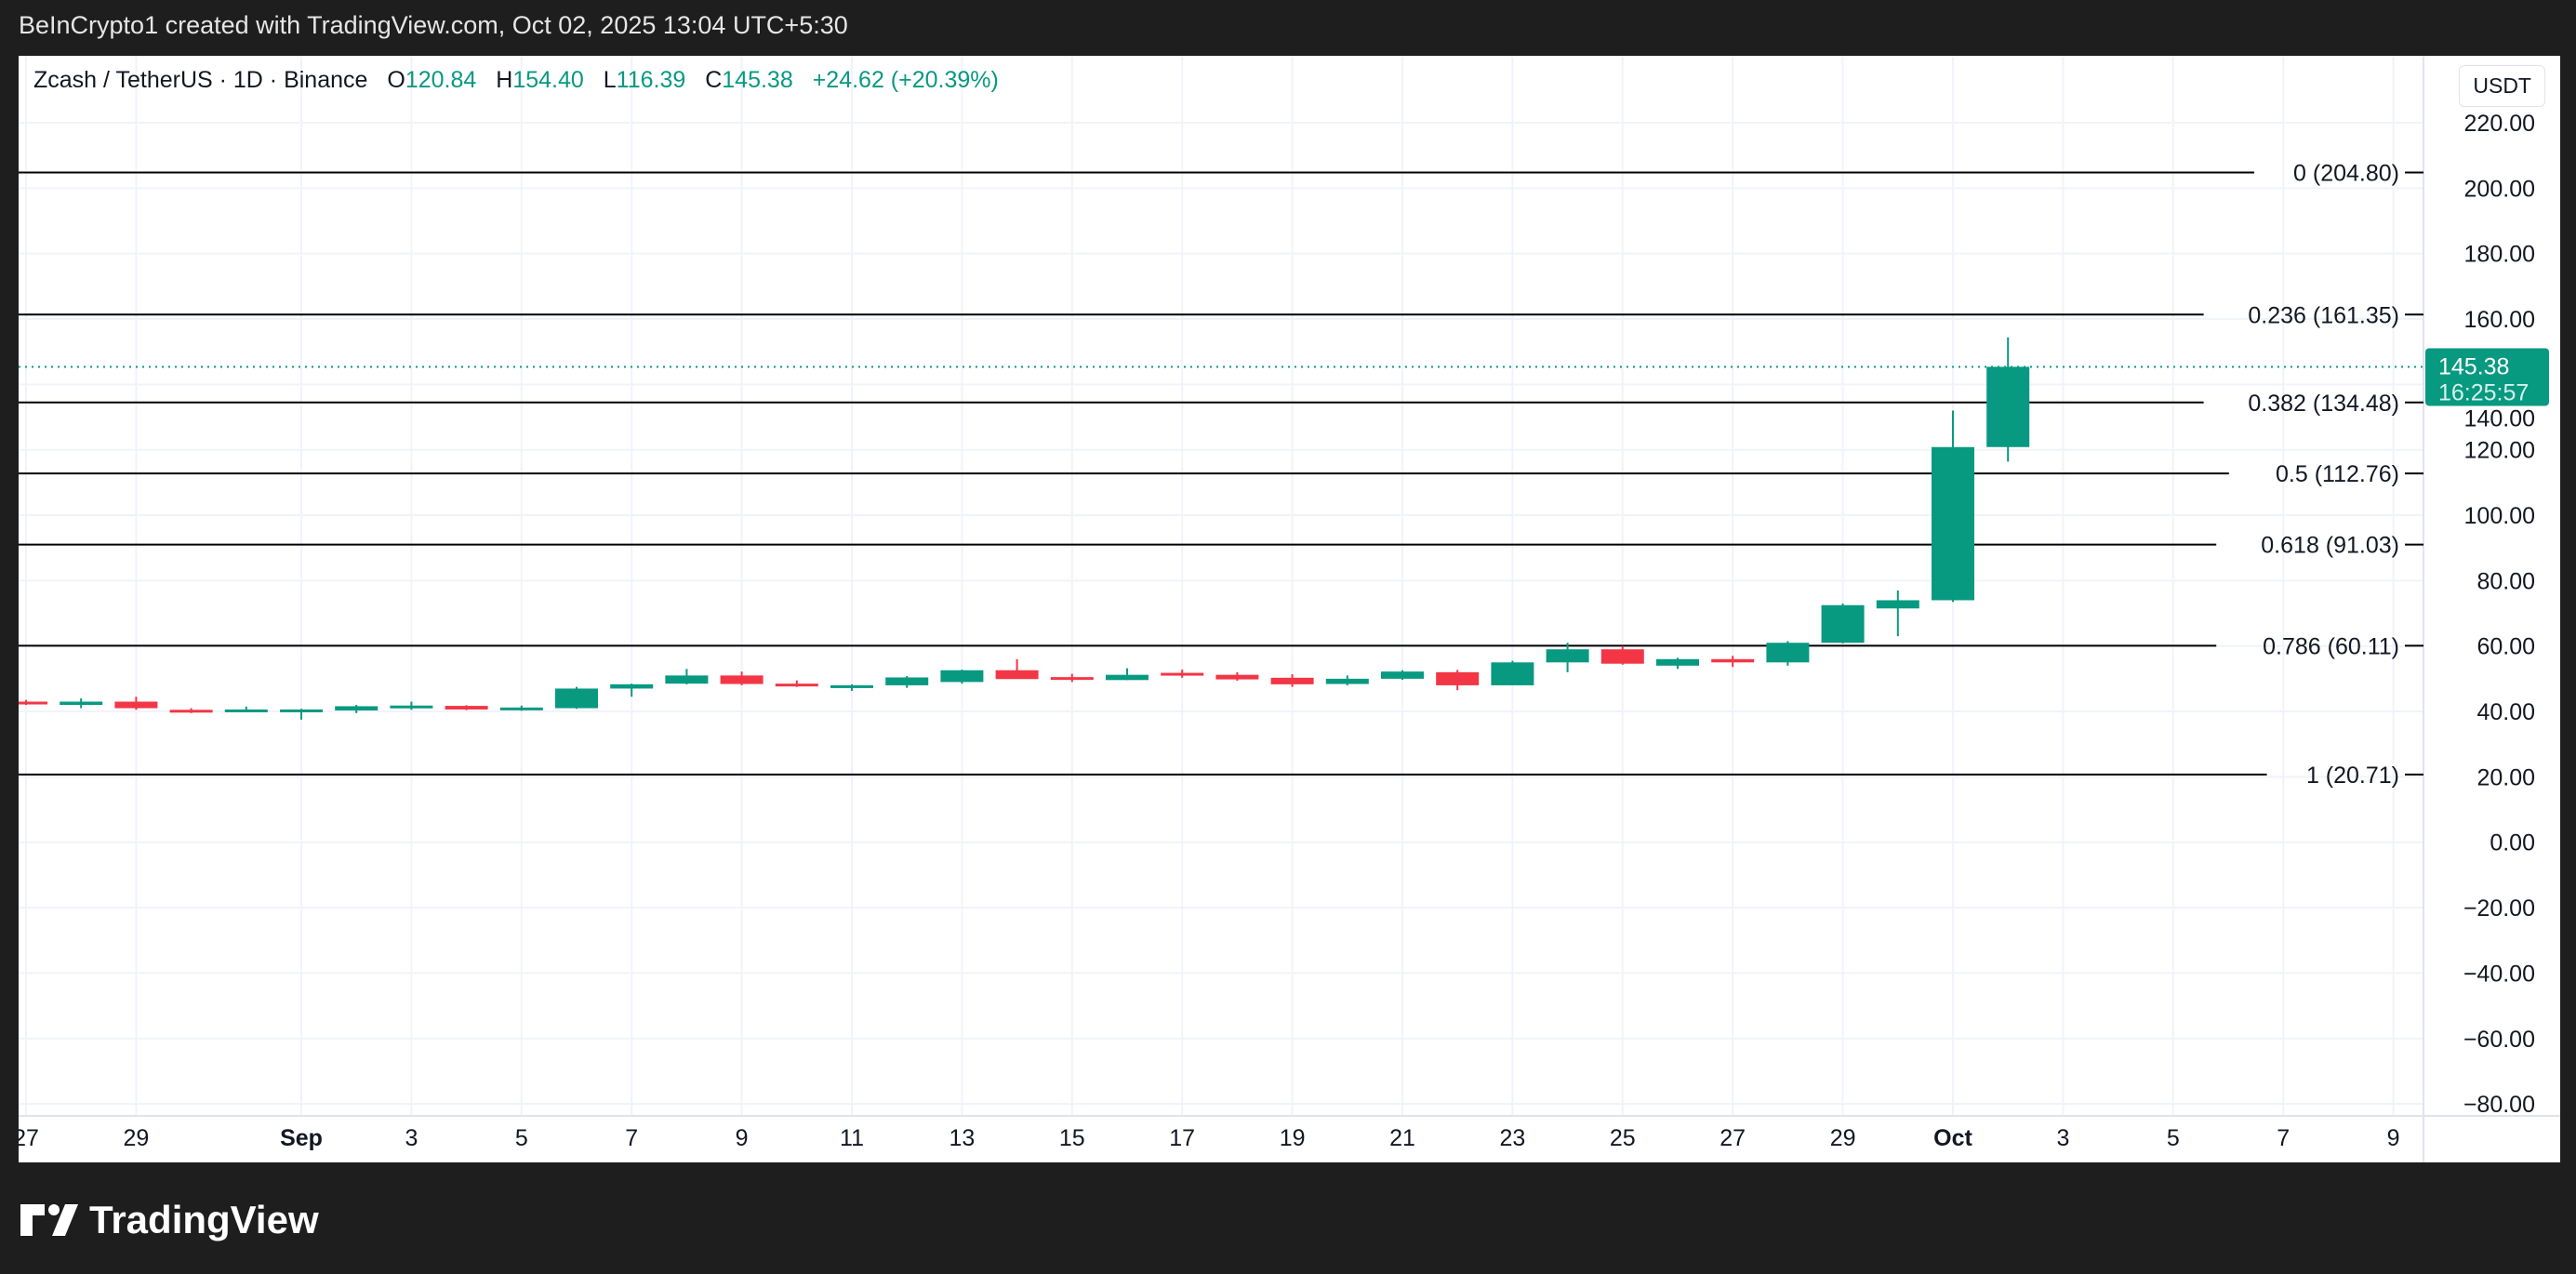  What do you see at coordinates (1221, 404) in the screenshot?
I see `fib-level: 0.382 (134.48)` at bounding box center [1221, 404].